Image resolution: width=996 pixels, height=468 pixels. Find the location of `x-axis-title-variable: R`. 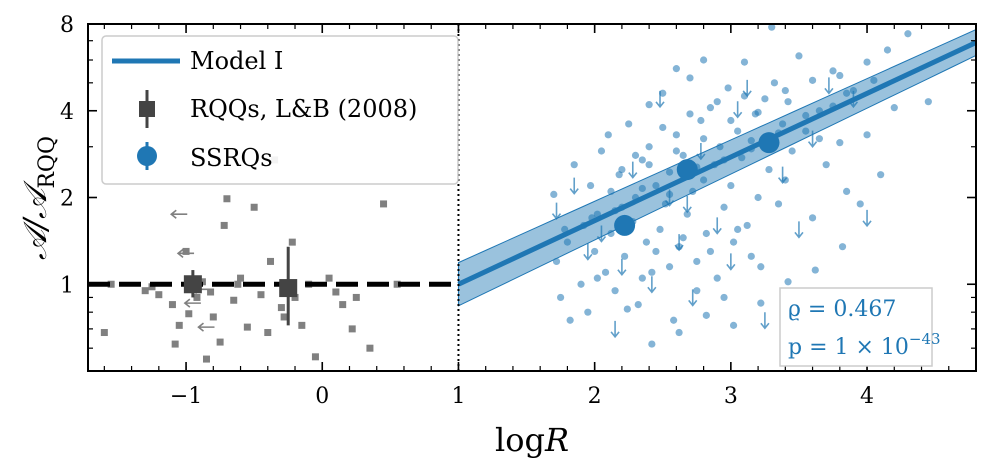

x-axis-title-variable: R is located at coordinates (556, 440).